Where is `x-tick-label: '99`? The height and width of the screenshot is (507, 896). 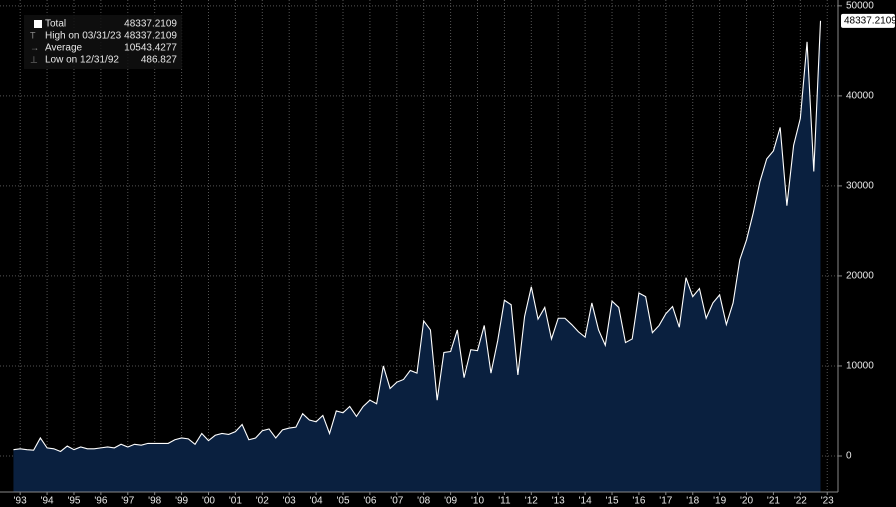
x-tick-label: '99 is located at coordinates (181, 501).